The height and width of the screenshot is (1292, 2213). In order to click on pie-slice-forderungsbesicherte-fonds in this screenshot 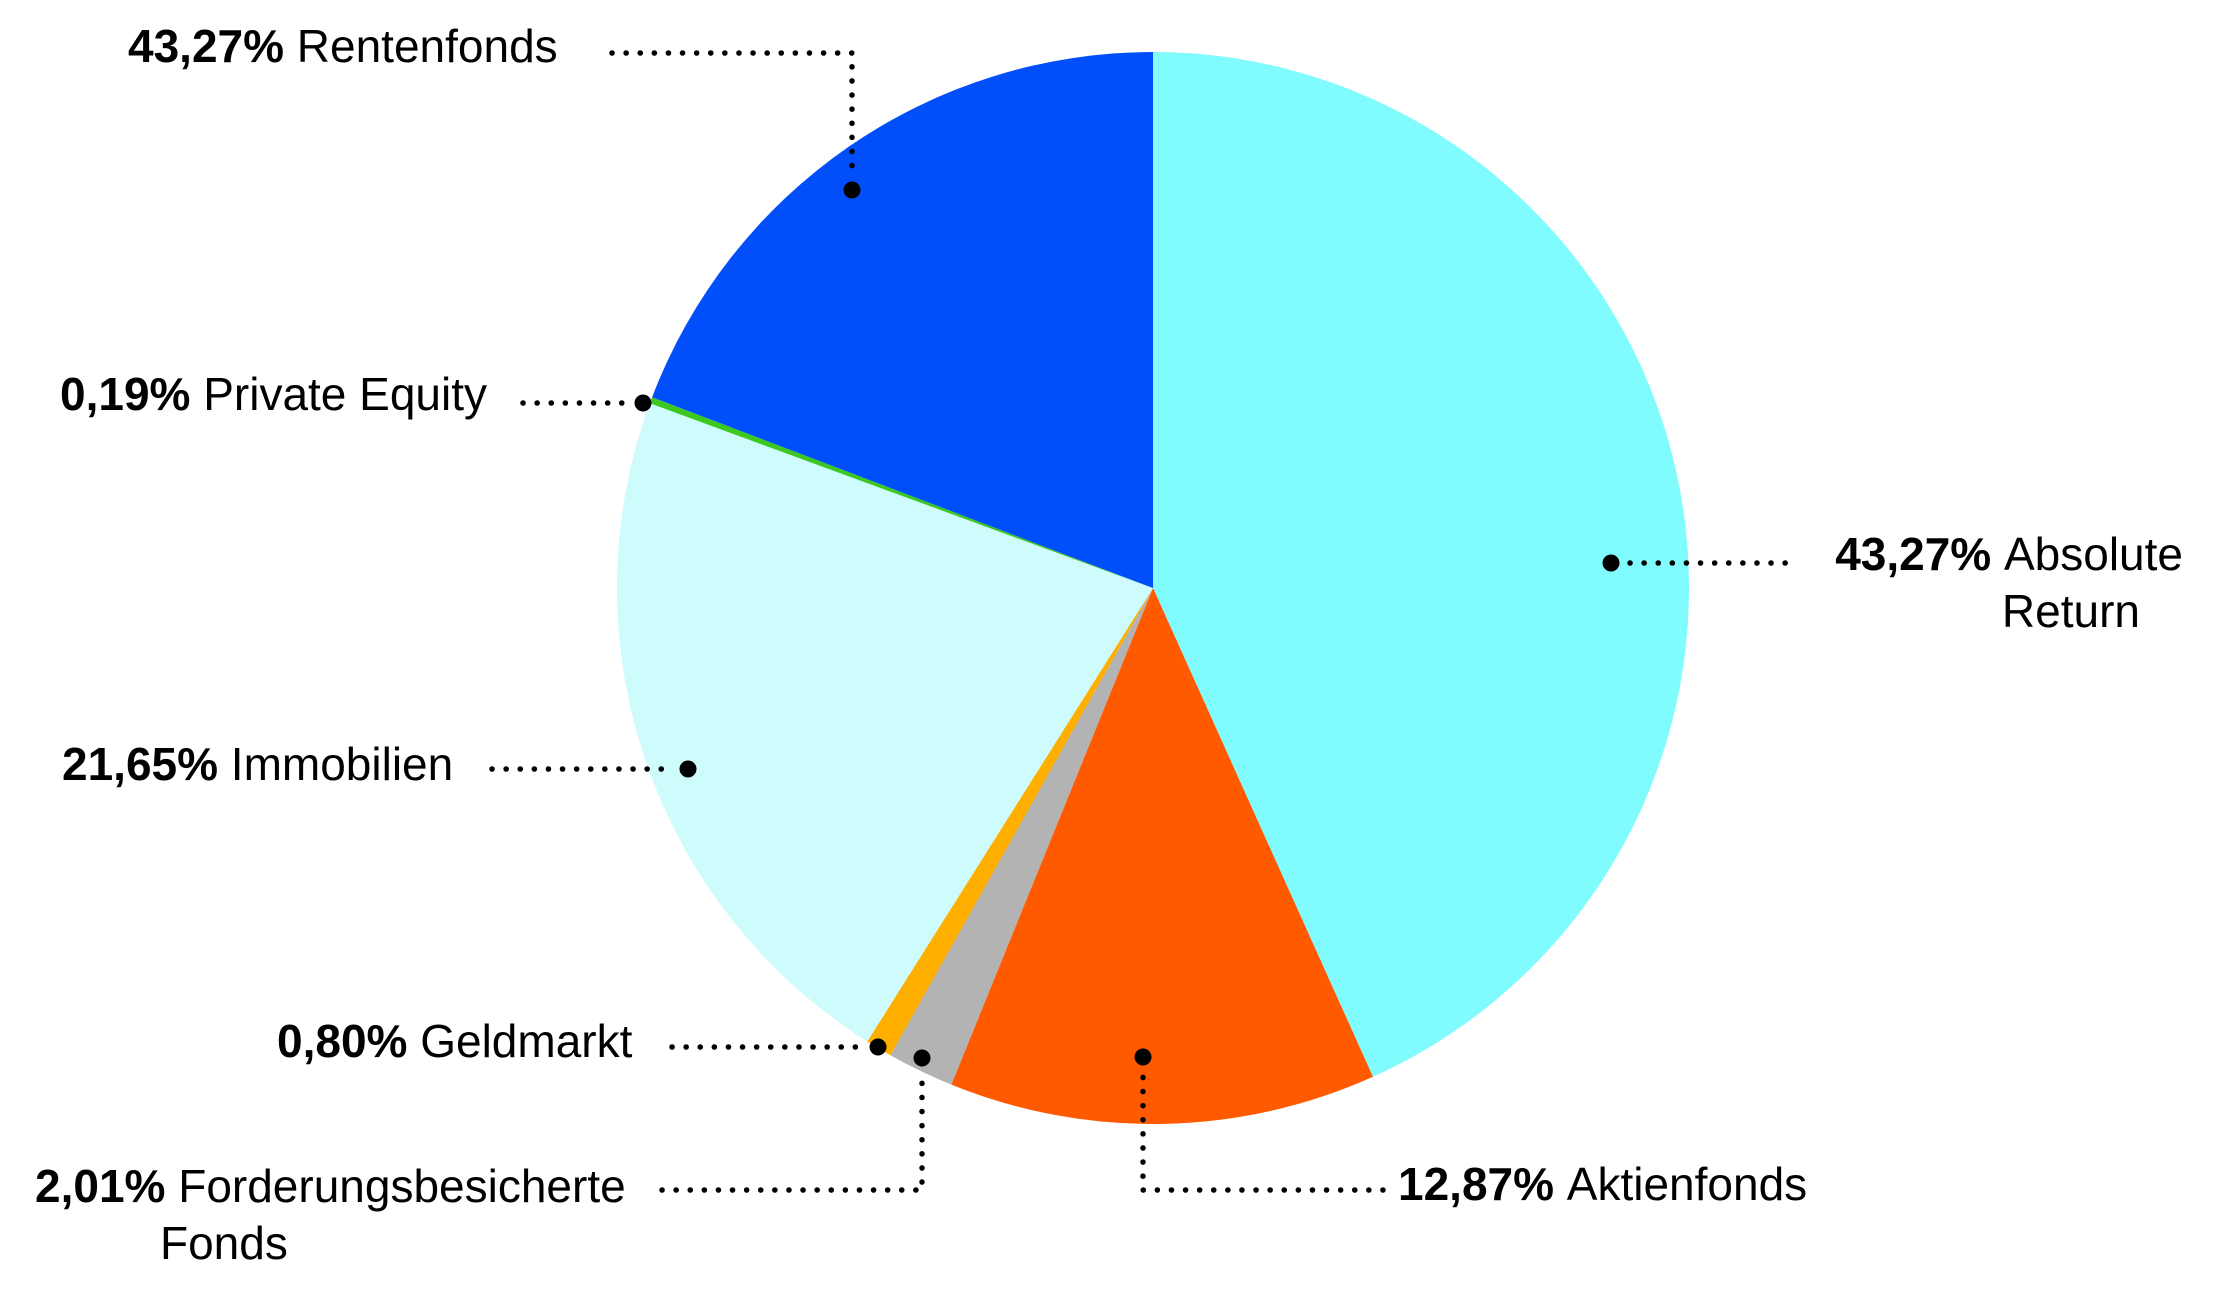, I will do `click(1021, 836)`.